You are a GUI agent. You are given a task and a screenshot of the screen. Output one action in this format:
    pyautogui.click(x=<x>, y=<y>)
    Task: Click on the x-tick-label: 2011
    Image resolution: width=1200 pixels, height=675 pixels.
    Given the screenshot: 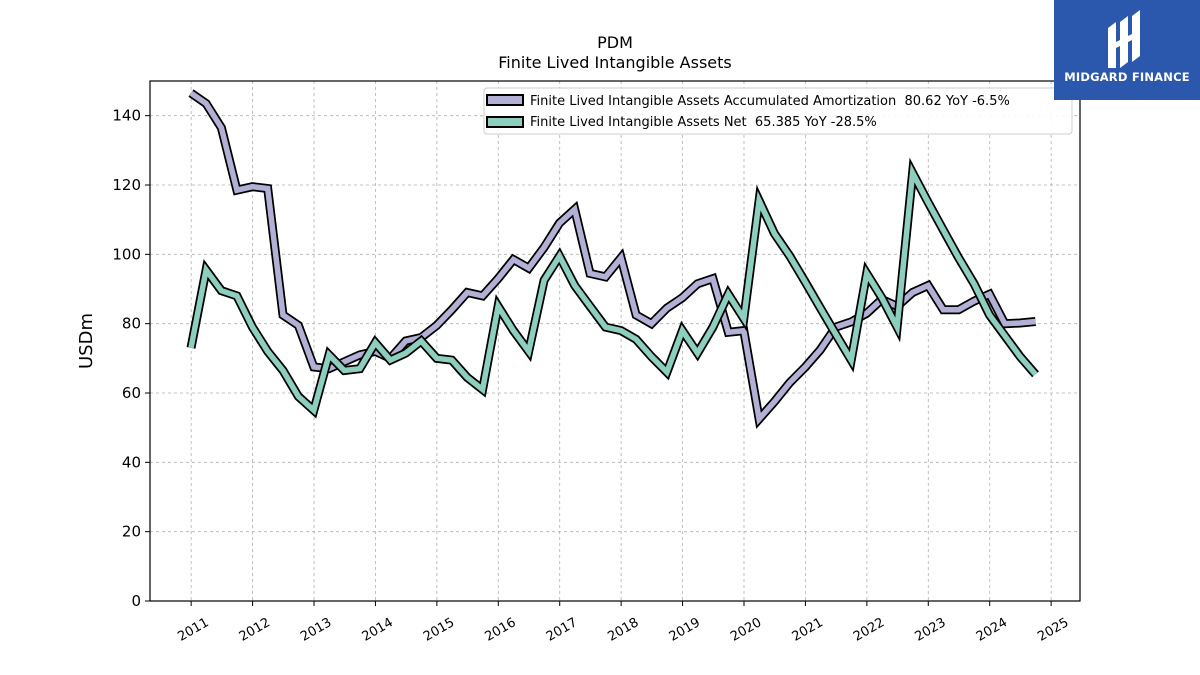 What is the action you would take?
    pyautogui.click(x=193, y=630)
    